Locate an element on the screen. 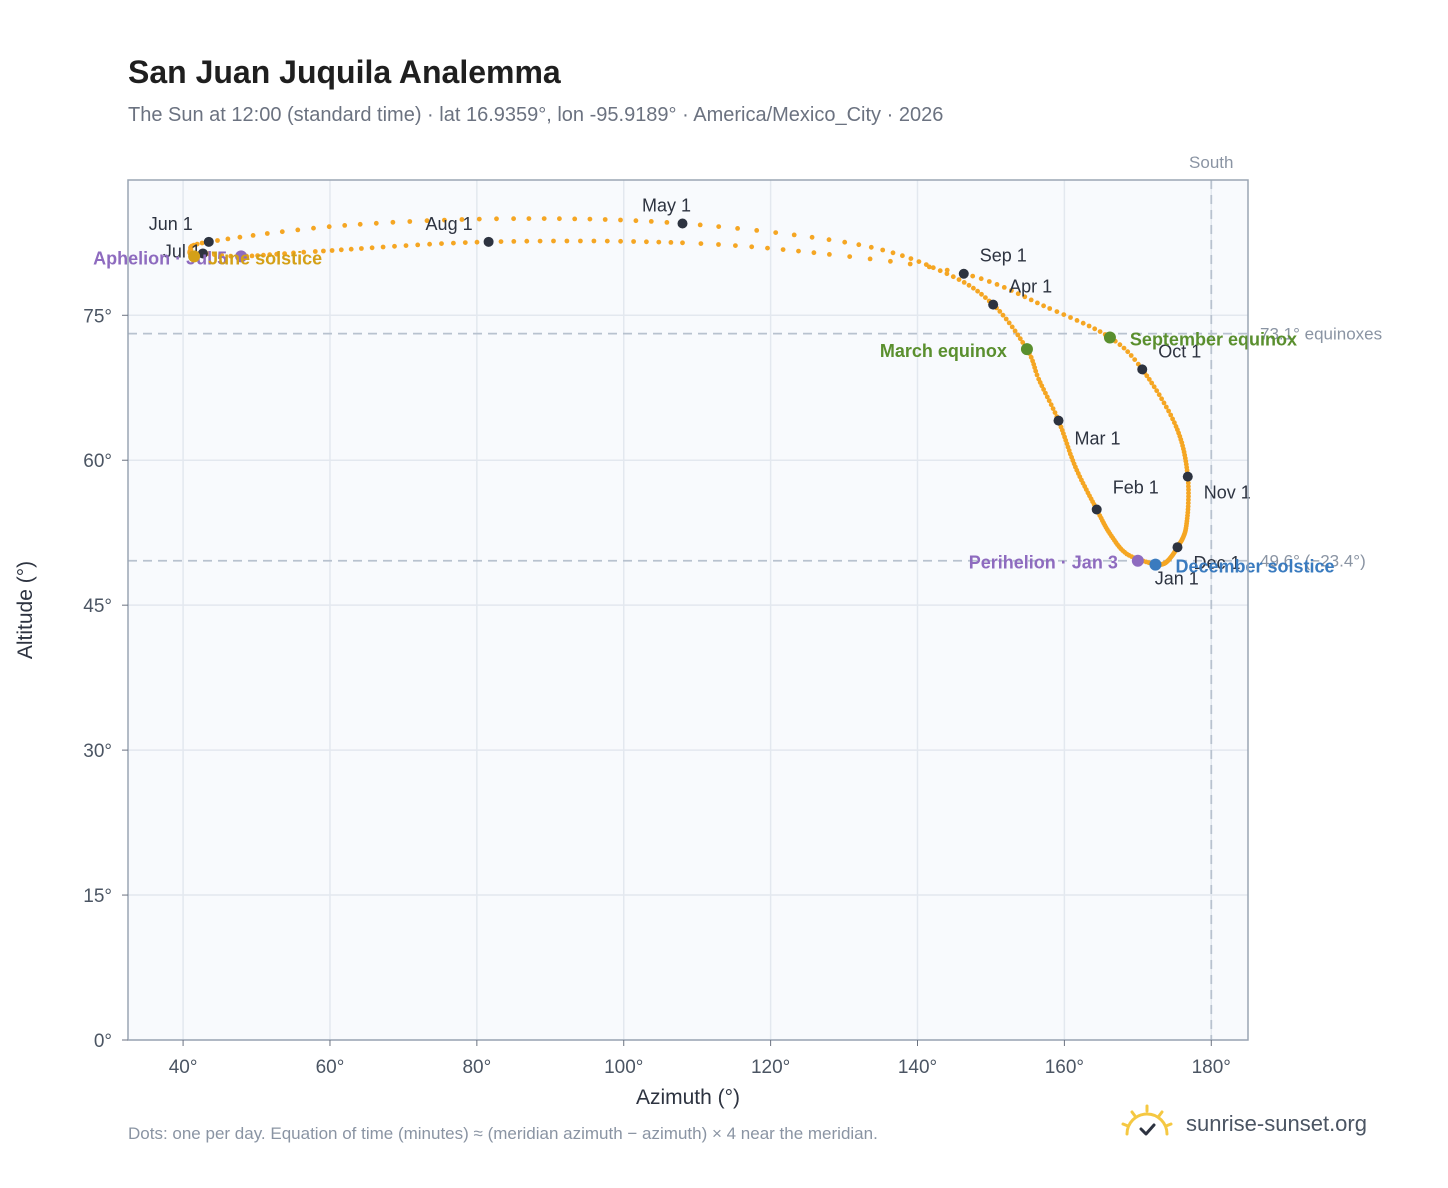 This screenshot has height=1188, width=1448. reference-line-label: 73.1° equinoxes is located at coordinates (1321, 334).